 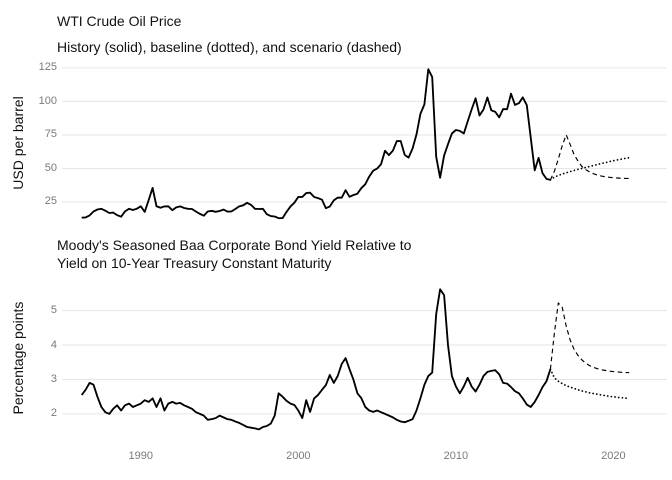 I want to click on x-tick-label: 2010, so click(x=456, y=456).